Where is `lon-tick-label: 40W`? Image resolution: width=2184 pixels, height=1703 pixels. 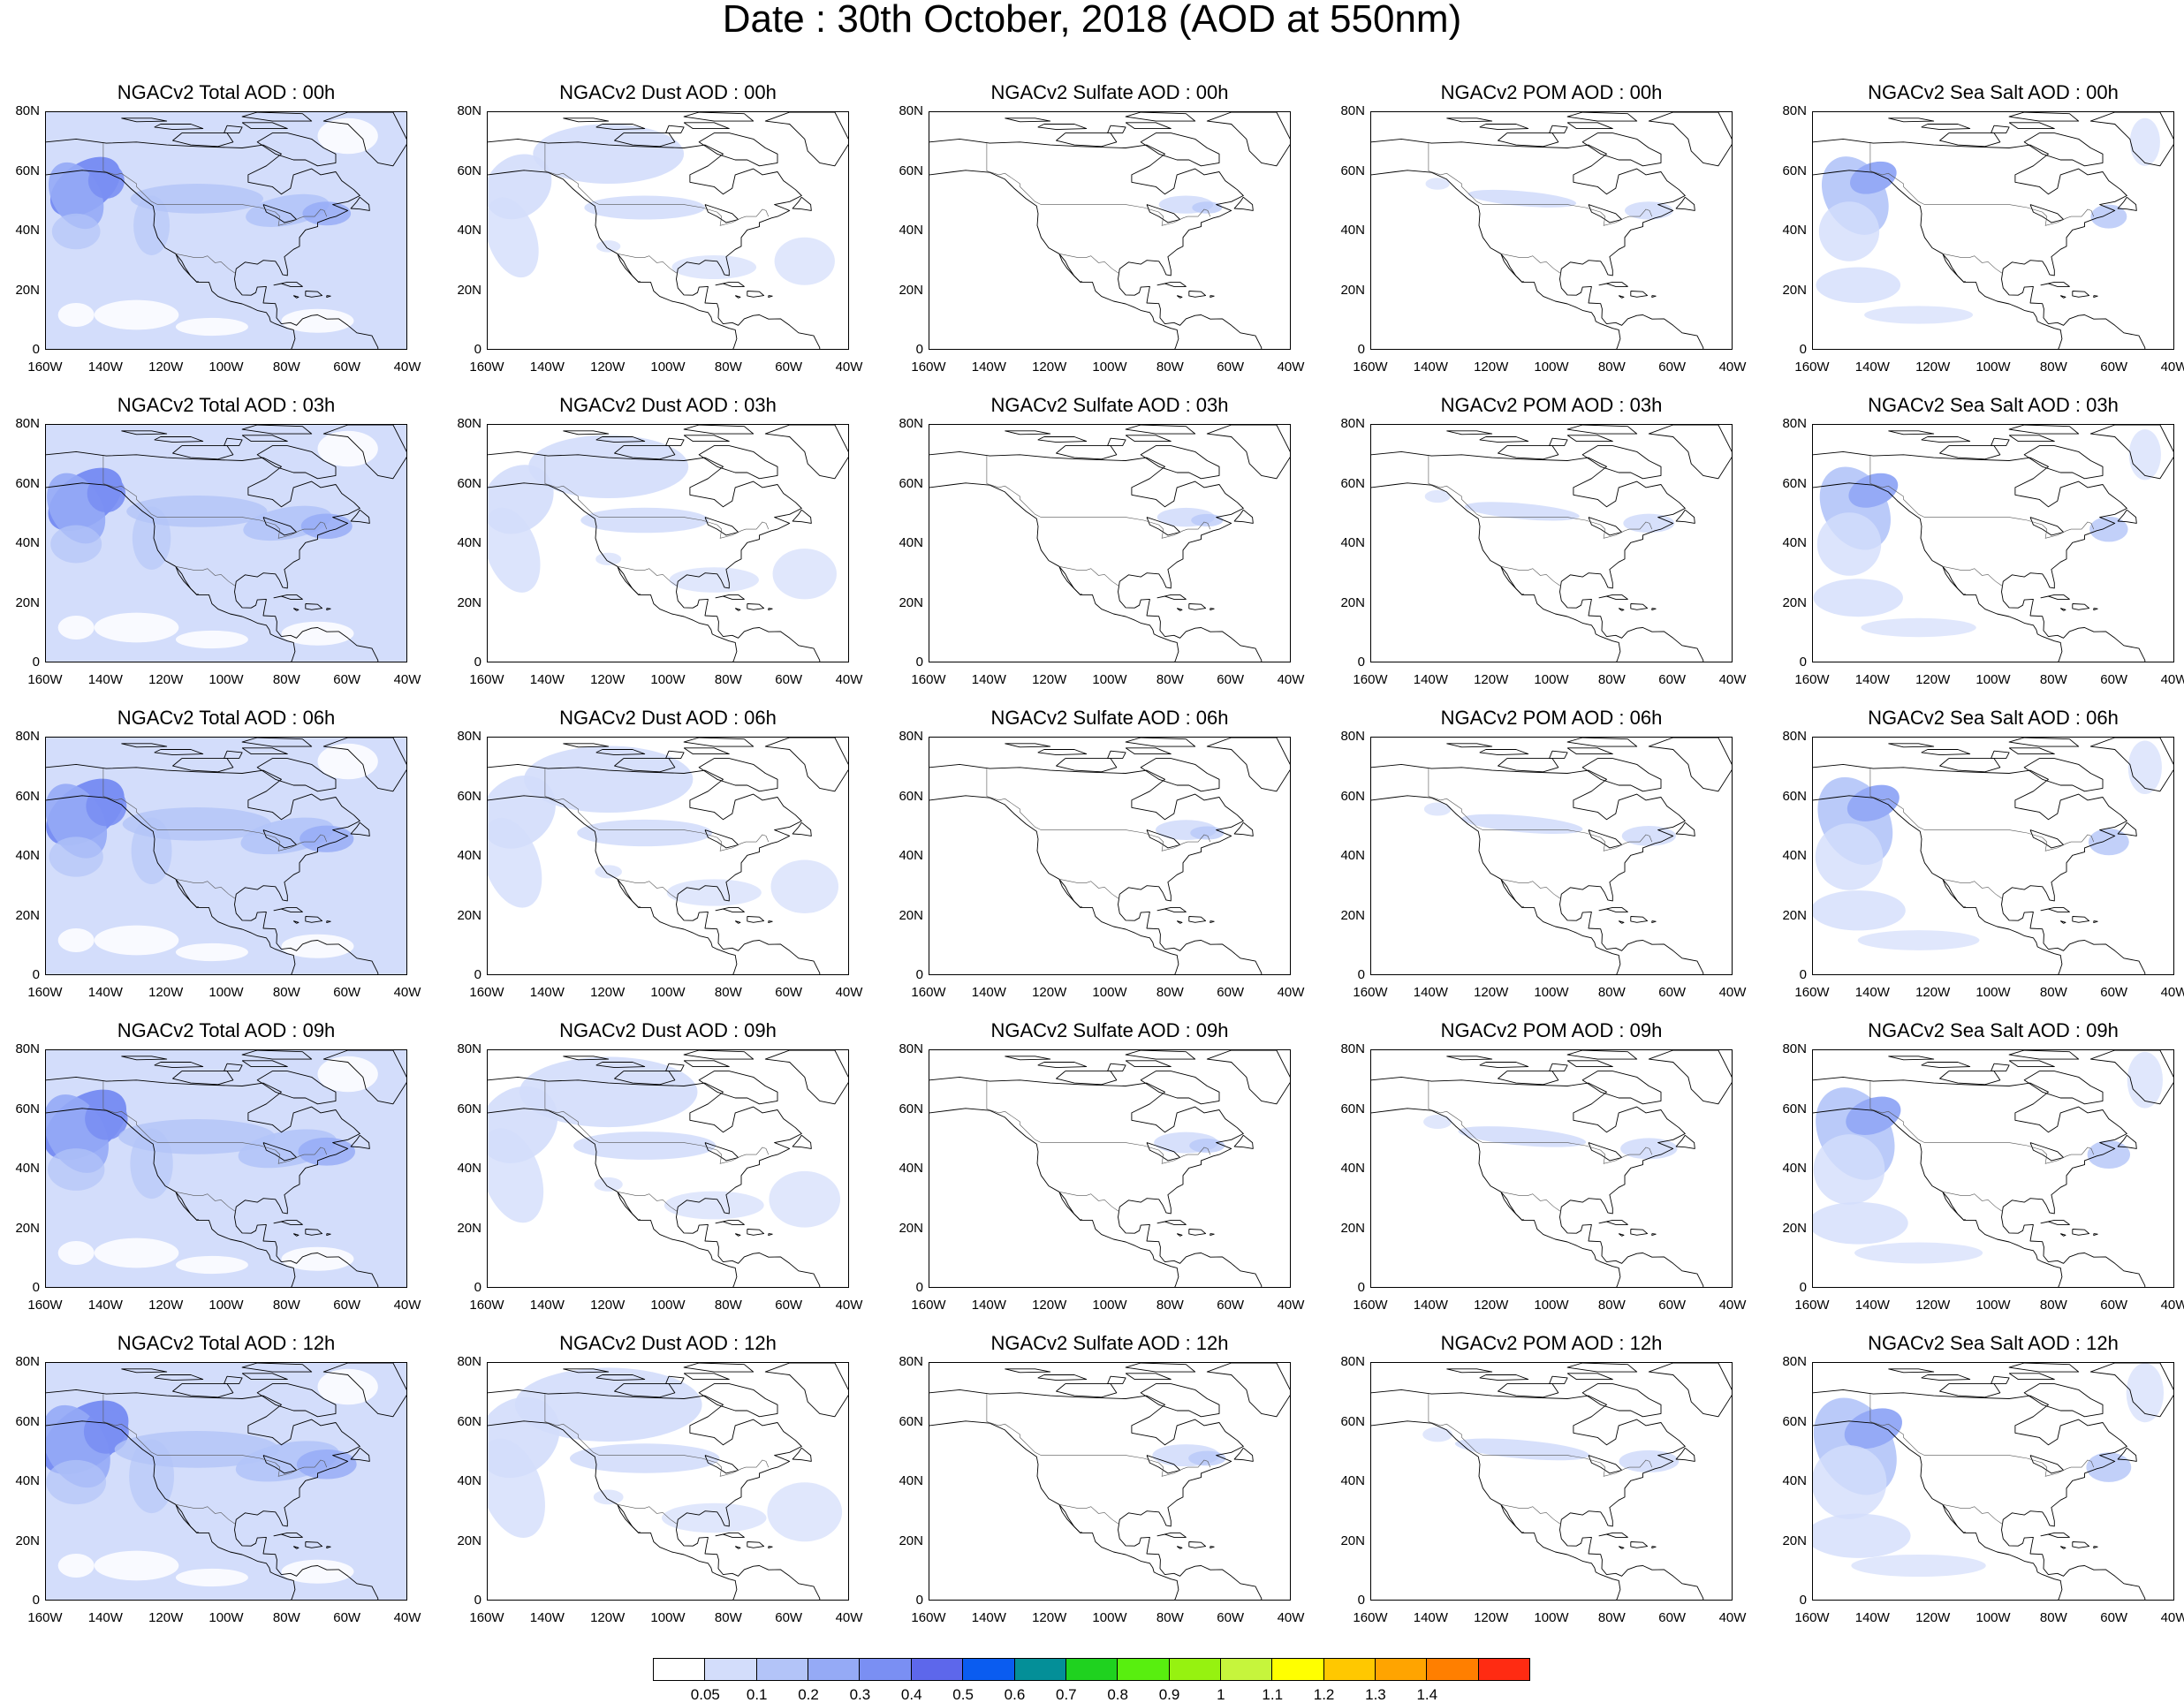
lon-tick-label: 40W is located at coordinates (2172, 367).